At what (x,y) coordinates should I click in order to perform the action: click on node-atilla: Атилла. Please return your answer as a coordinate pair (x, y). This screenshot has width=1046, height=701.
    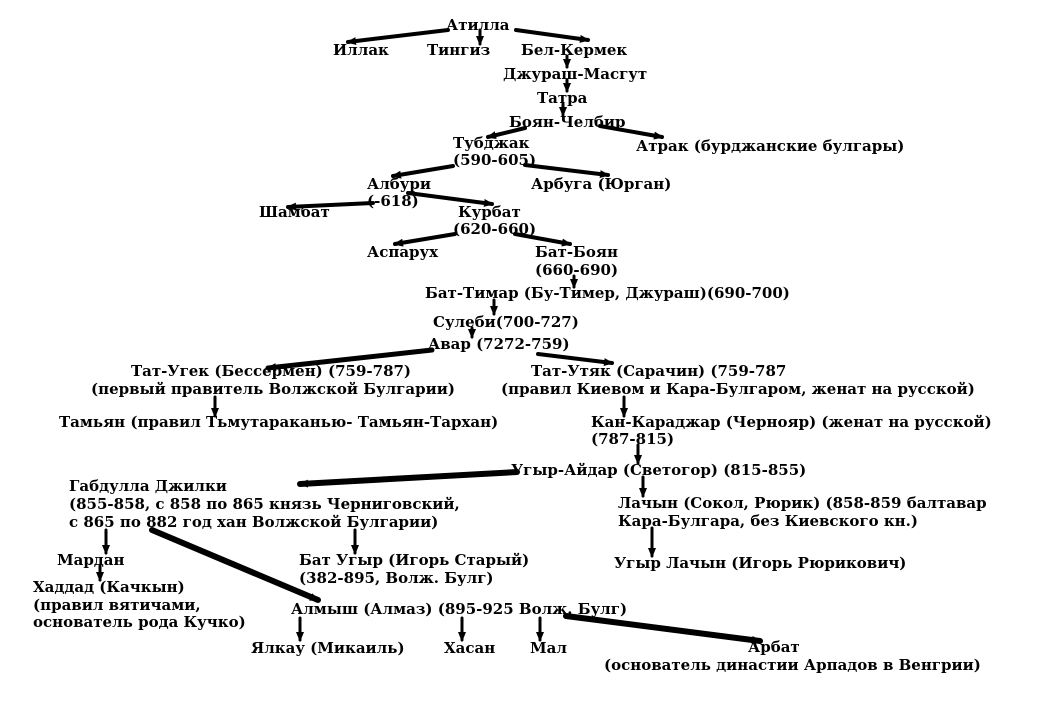
    Looking at the image, I should click on (478, 25).